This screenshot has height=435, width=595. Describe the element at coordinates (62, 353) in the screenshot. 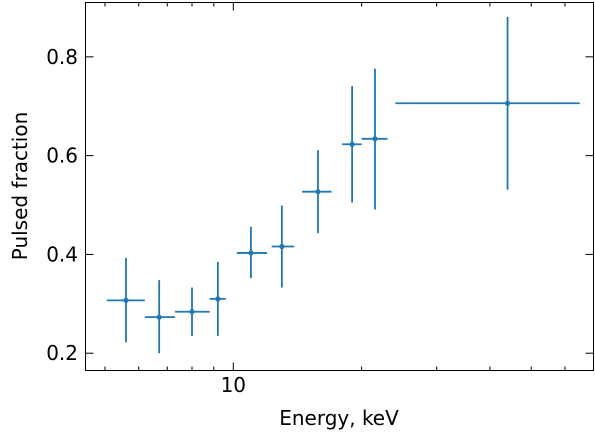

I see `y-tick-label: 0.2` at that location.